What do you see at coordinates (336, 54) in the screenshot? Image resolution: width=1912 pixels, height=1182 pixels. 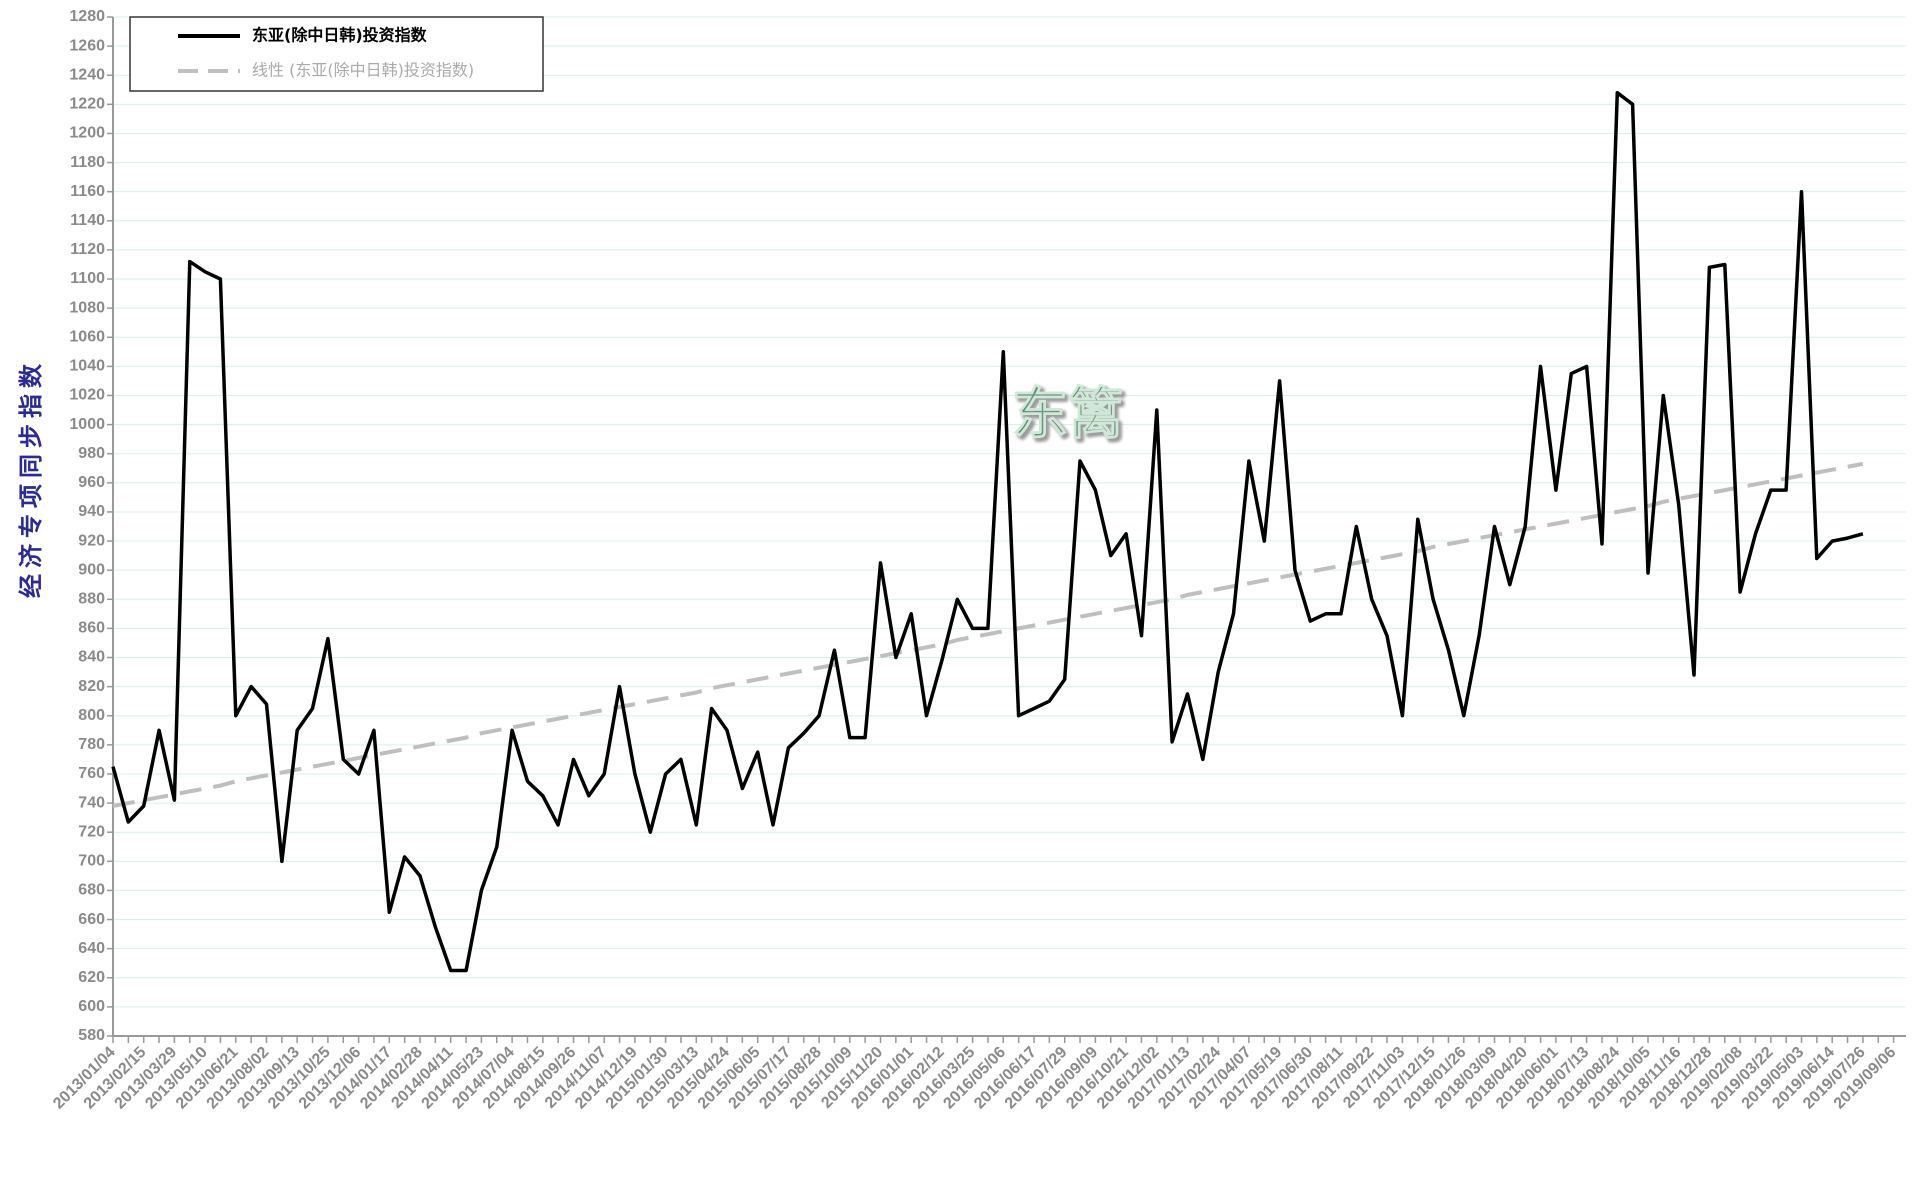 I see `legend-box` at bounding box center [336, 54].